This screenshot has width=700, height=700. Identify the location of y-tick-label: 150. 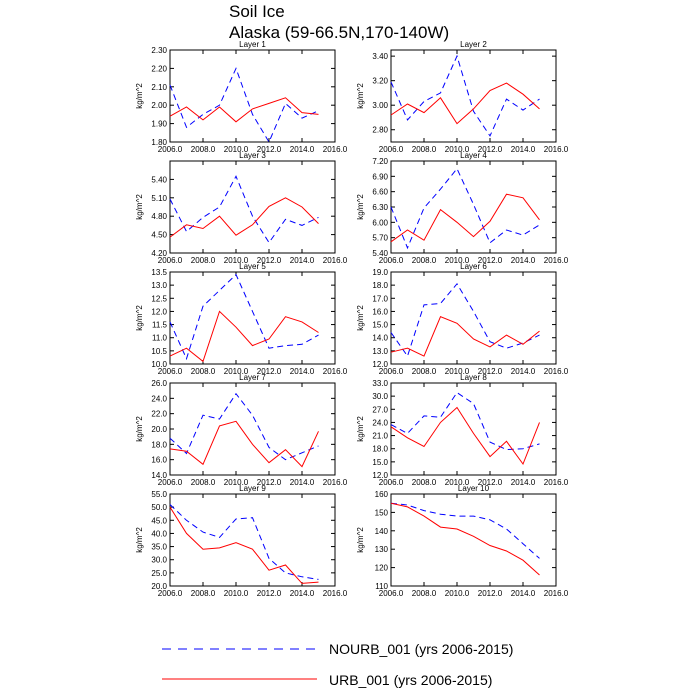
(382, 512).